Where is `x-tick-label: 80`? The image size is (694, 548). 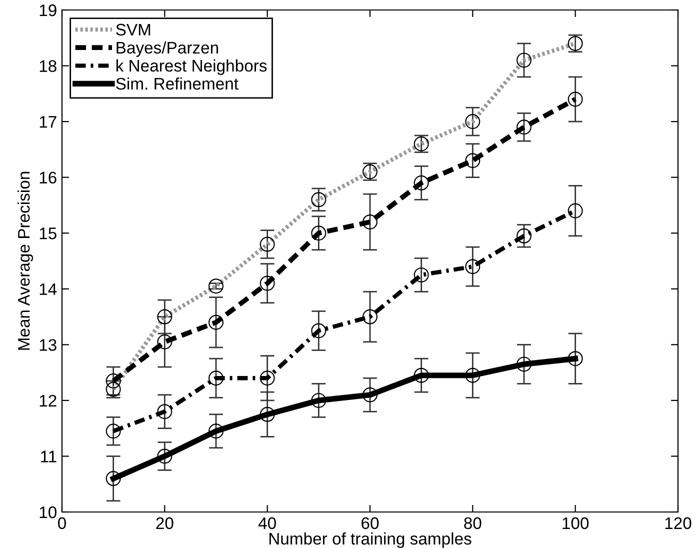
x-tick-label: 80 is located at coordinates (473, 523).